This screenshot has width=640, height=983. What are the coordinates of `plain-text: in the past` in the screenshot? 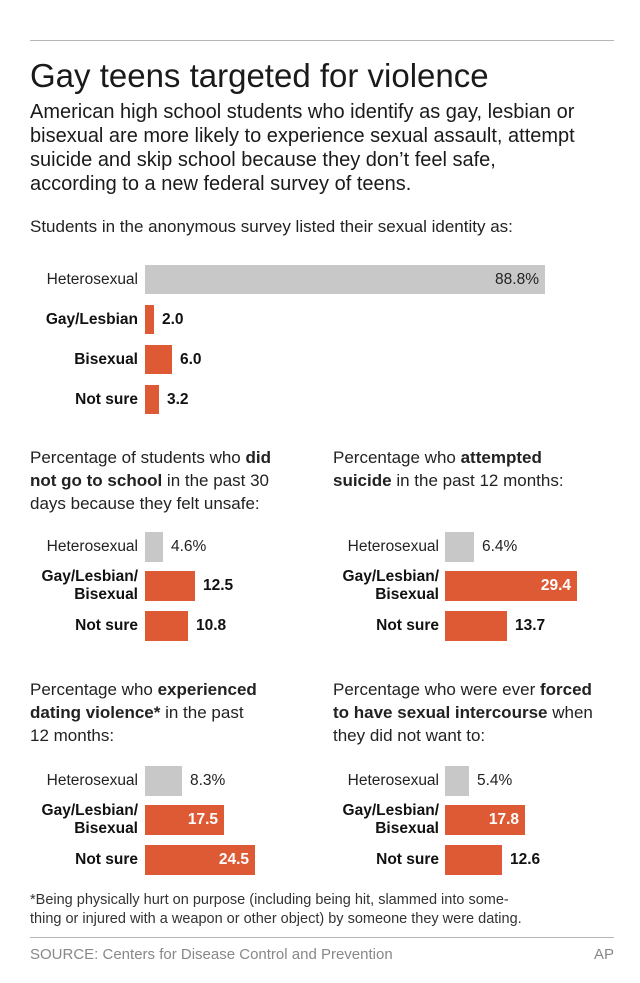 It's located at (202, 712).